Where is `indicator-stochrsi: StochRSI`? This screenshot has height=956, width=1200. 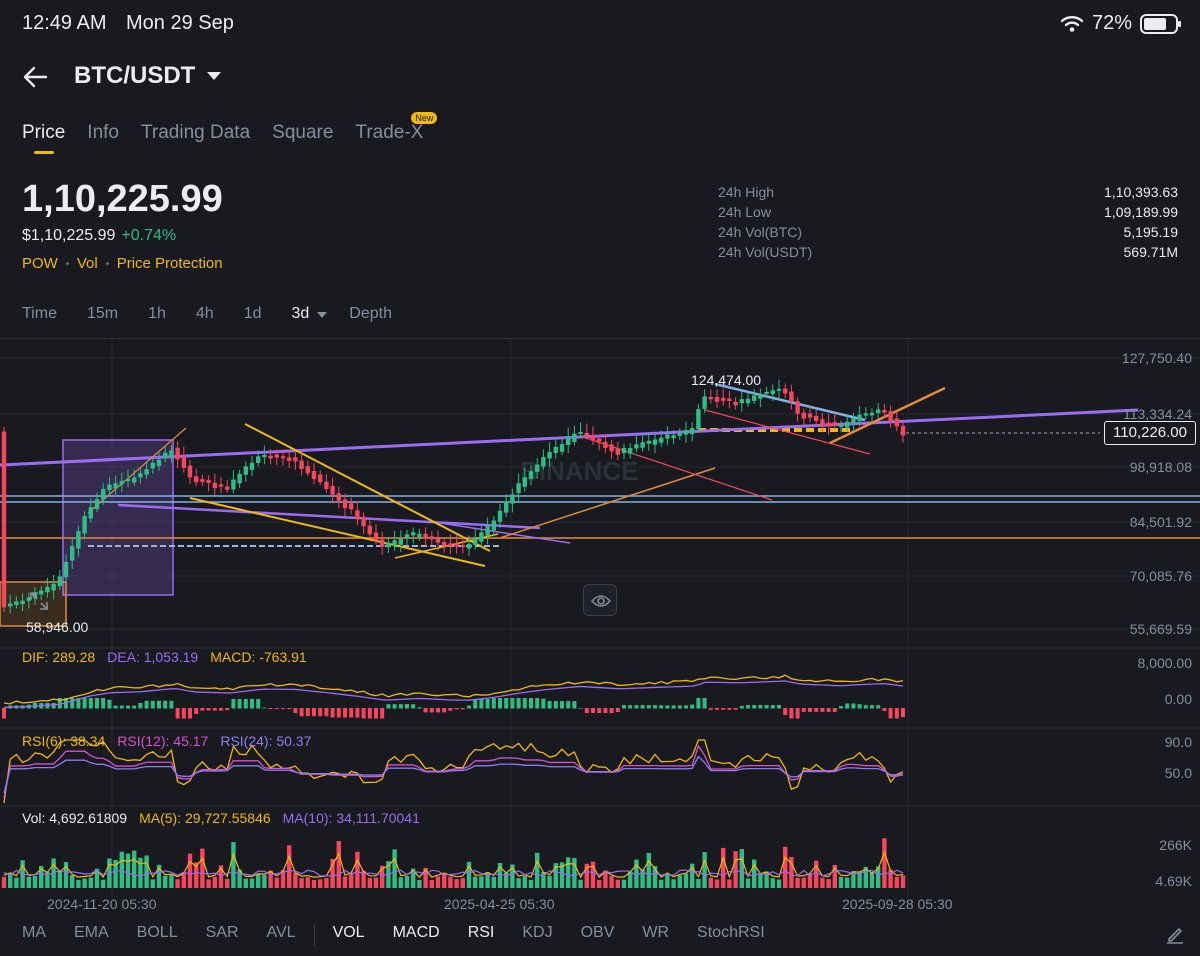 indicator-stochrsi: StochRSI is located at coordinates (731, 932).